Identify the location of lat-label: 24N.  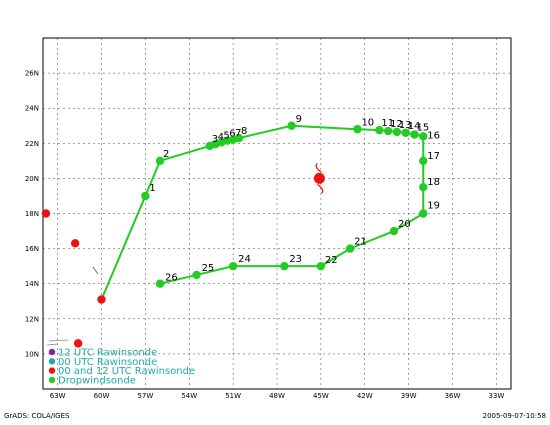
(32, 109).